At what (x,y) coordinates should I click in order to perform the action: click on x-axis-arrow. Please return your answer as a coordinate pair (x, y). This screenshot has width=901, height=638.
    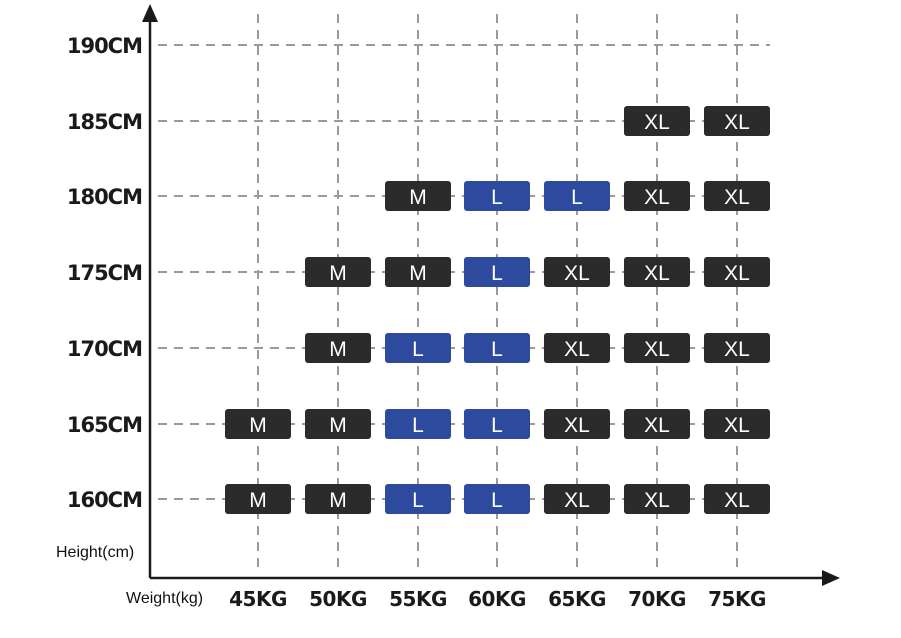
    Looking at the image, I should click on (831, 578).